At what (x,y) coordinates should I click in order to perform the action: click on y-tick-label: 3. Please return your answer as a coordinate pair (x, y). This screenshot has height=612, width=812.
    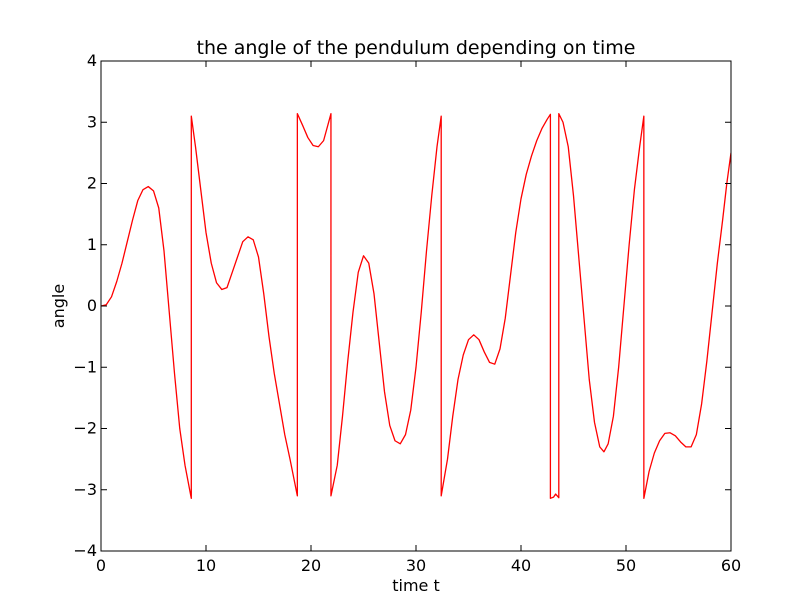
    Looking at the image, I should click on (92, 121).